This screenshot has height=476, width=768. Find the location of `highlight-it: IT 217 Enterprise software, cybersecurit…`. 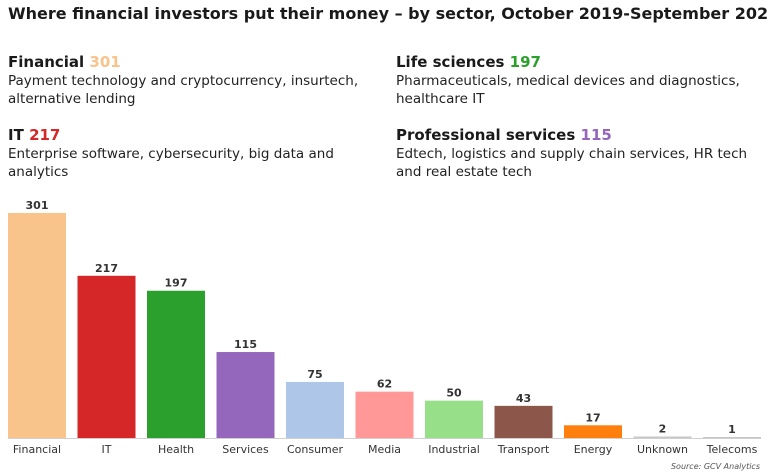

highlight-it: IT 217 Enterprise software, cybersecurit… is located at coordinates (190, 153).